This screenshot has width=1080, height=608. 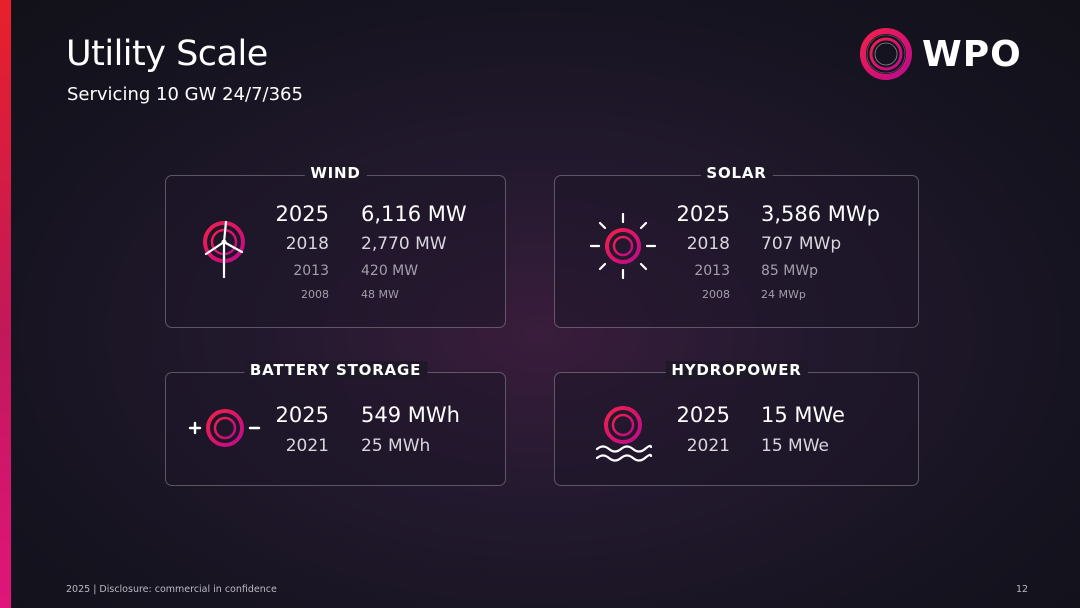 I want to click on row-value: 2,770 MW, so click(x=404, y=244).